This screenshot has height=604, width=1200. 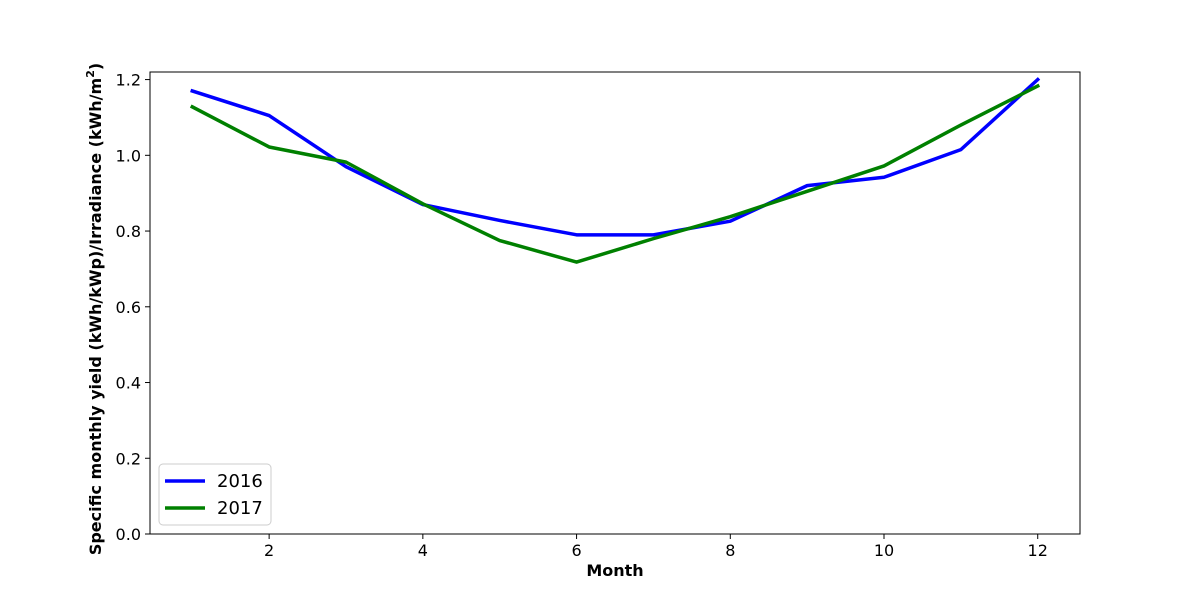 What do you see at coordinates (240, 481) in the screenshot?
I see `legend-label-2016: 2016` at bounding box center [240, 481].